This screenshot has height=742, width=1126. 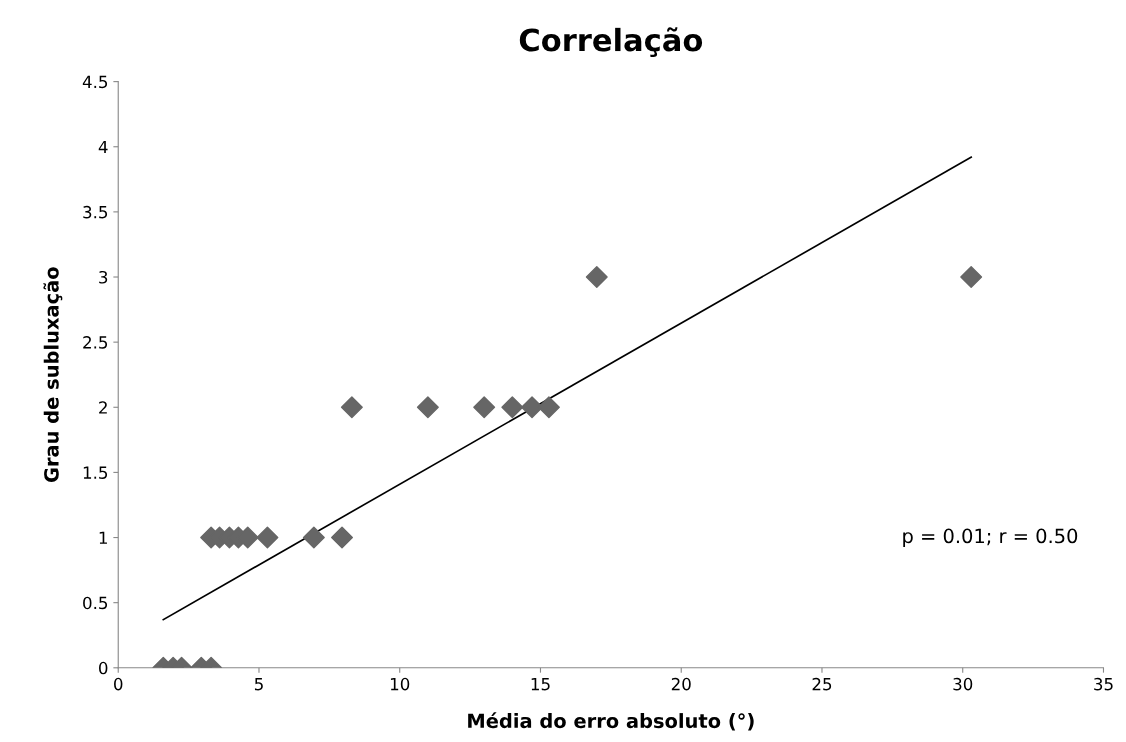 I want to click on y-tick-label: 2, so click(x=103, y=407).